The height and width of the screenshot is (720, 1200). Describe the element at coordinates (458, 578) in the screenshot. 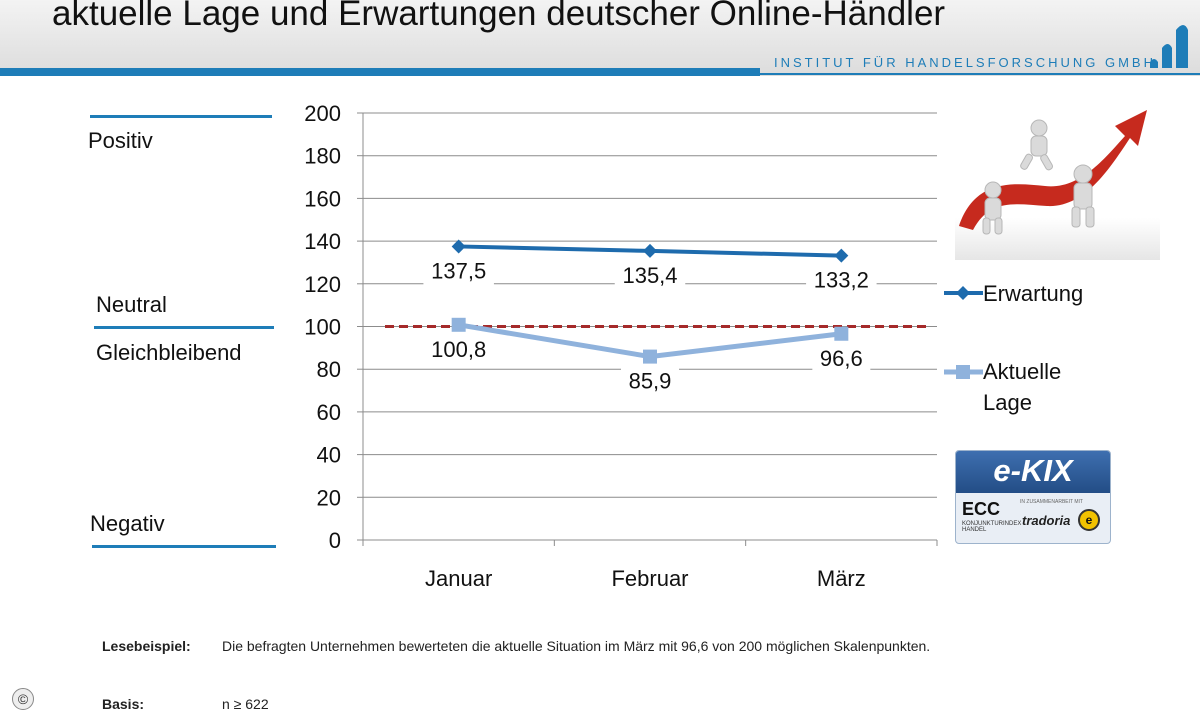

I see `x-tick-label: Januar` at that location.